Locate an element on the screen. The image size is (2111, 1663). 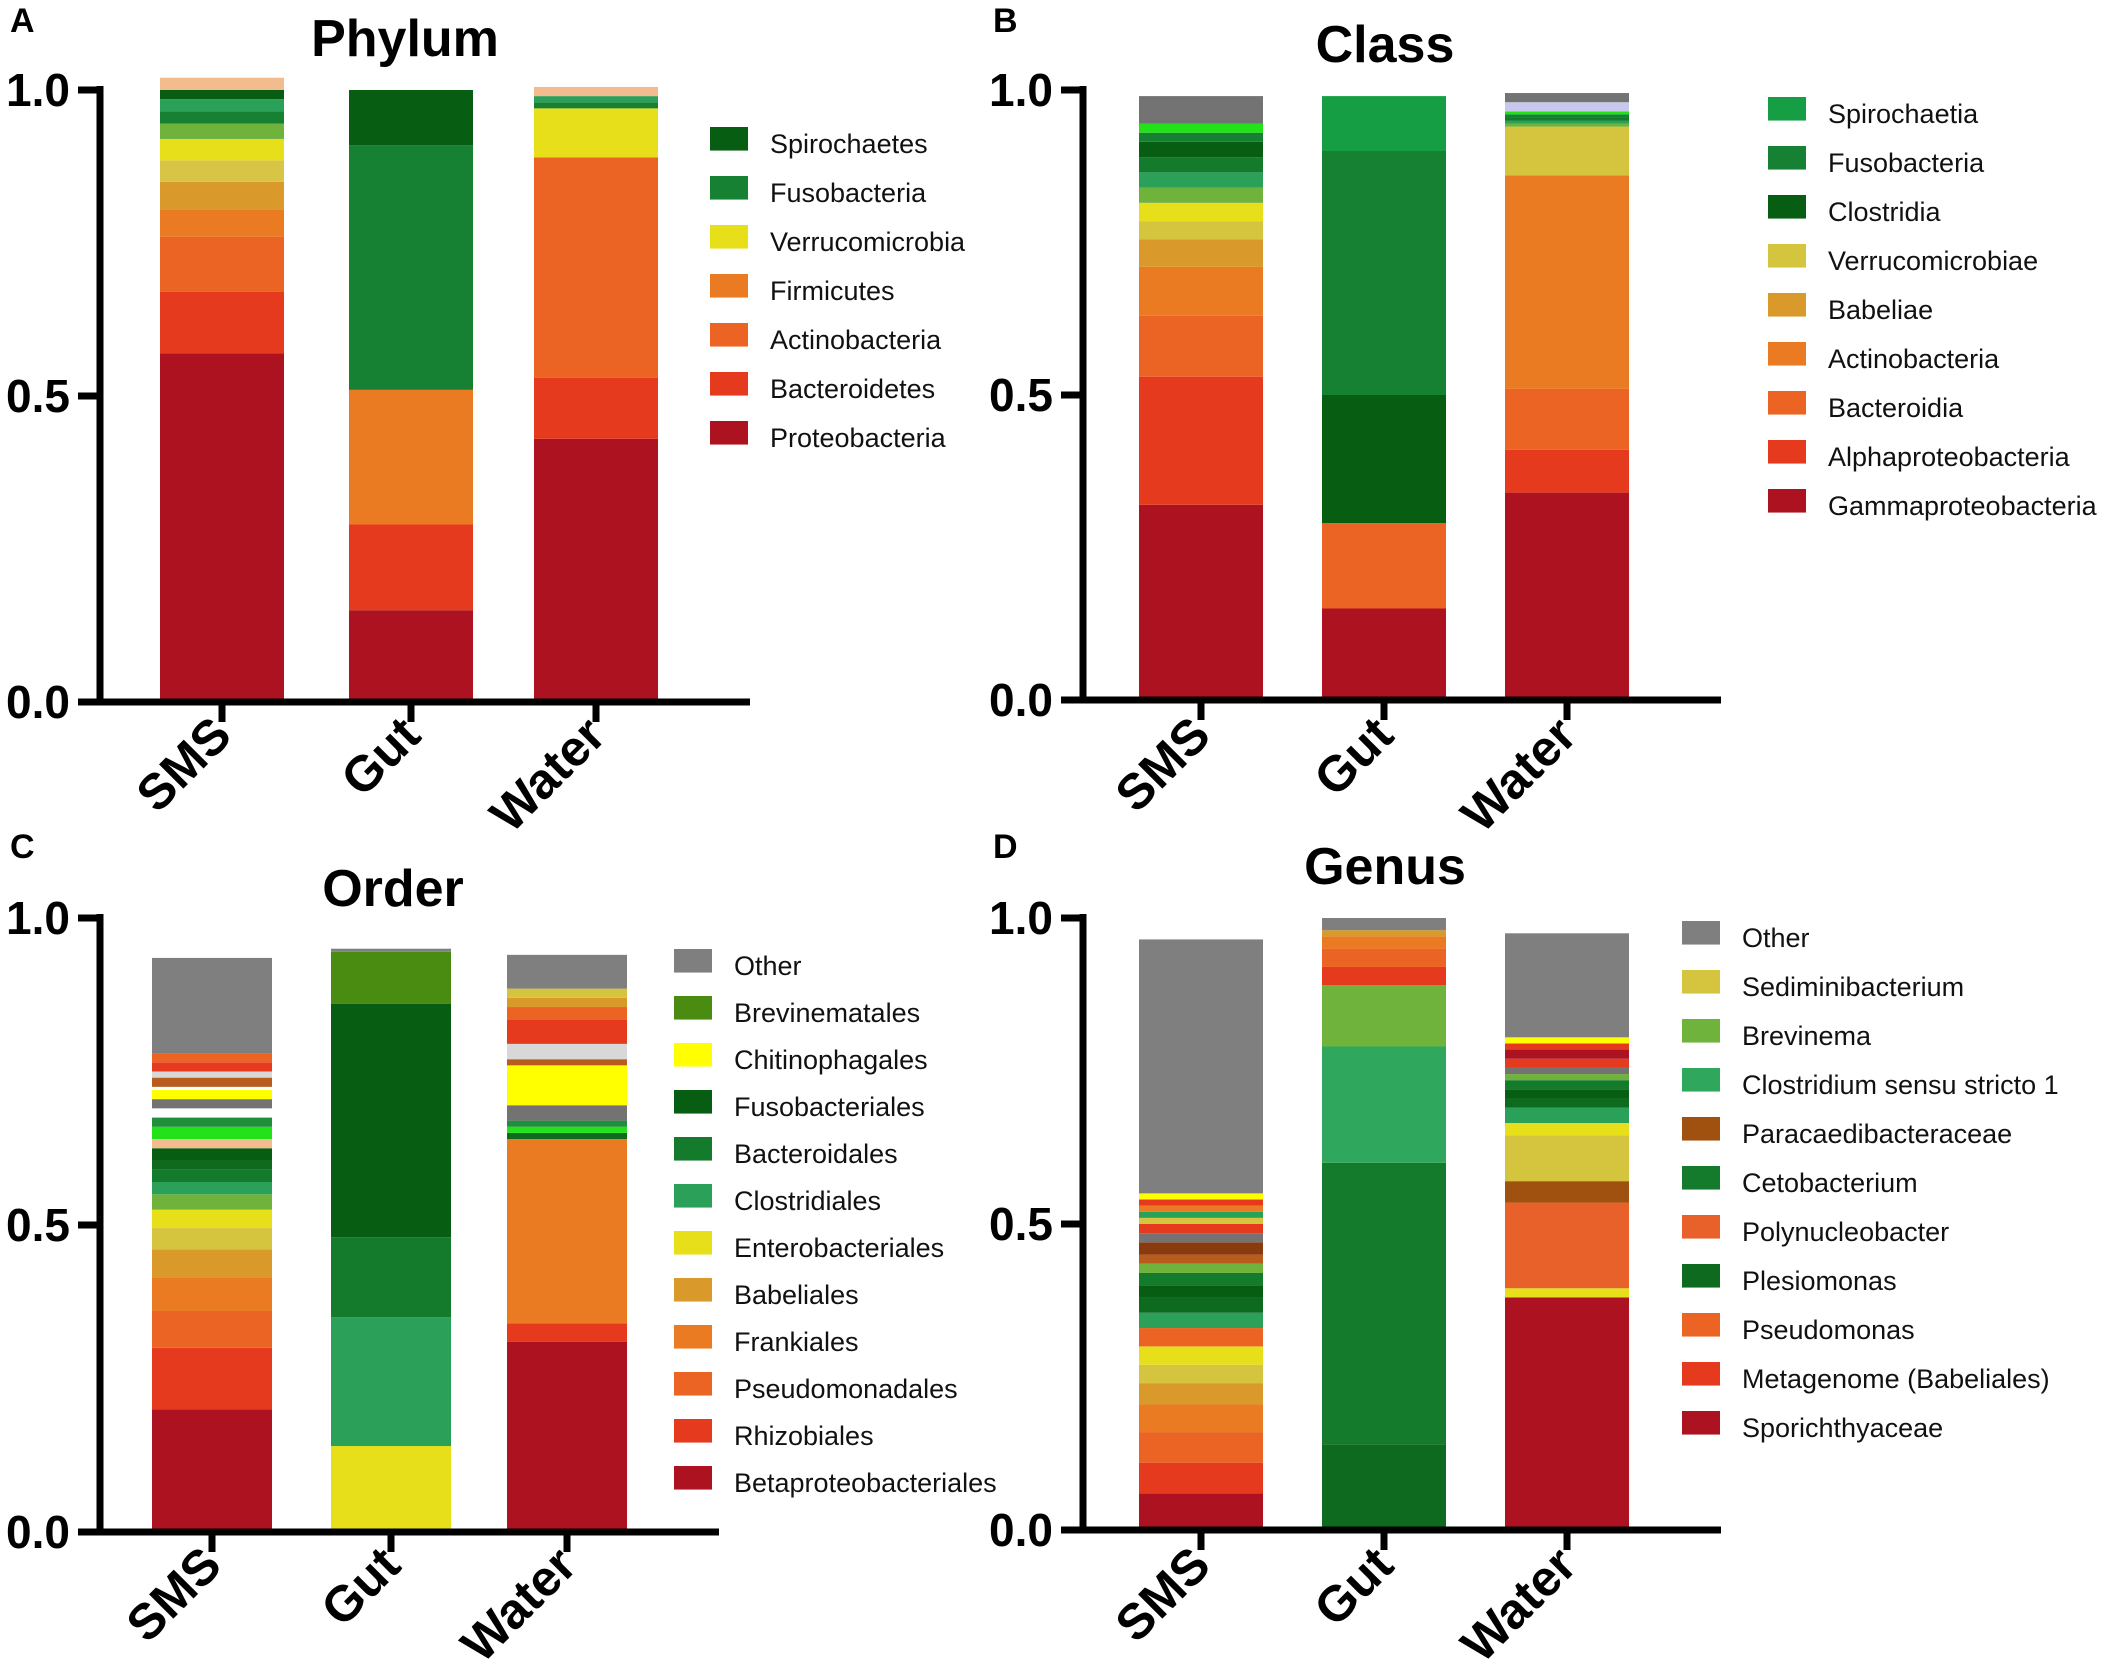
panel-letter: B is located at coordinates (1005, 21).